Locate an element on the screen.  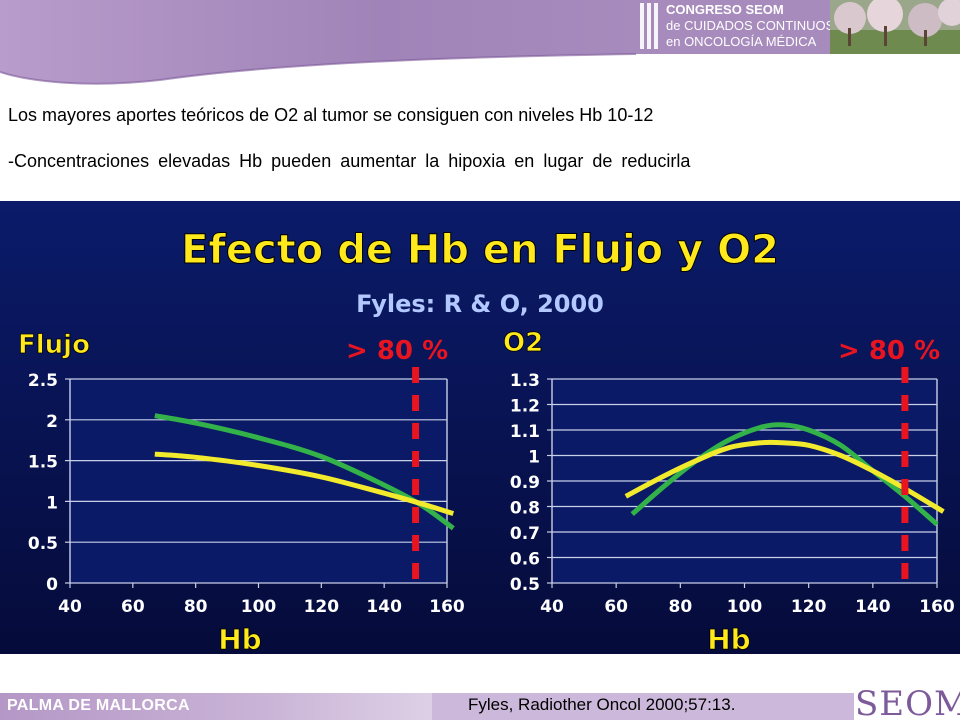
chart-title: O2 is located at coordinates (523, 343).